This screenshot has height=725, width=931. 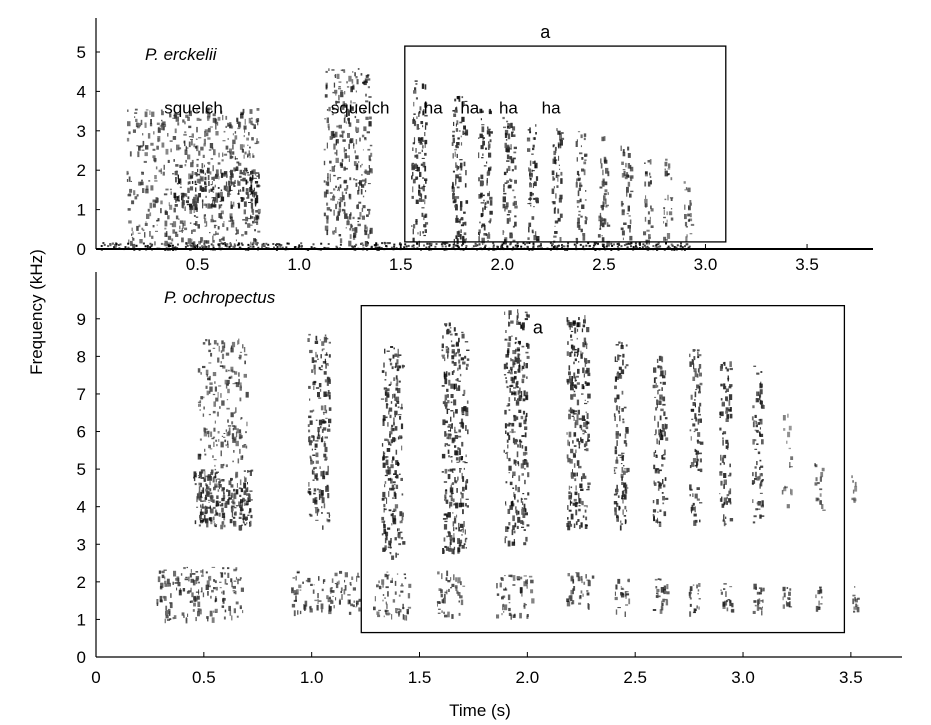 What do you see at coordinates (220, 297) in the screenshot?
I see `species-label: P. ochropectus` at bounding box center [220, 297].